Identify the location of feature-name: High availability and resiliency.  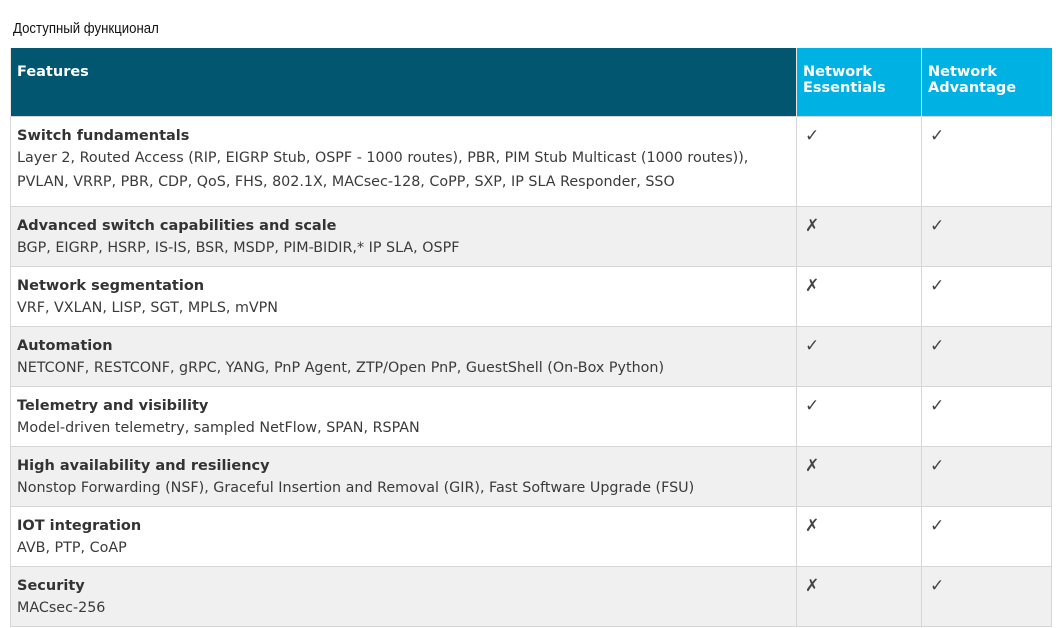
(143, 465).